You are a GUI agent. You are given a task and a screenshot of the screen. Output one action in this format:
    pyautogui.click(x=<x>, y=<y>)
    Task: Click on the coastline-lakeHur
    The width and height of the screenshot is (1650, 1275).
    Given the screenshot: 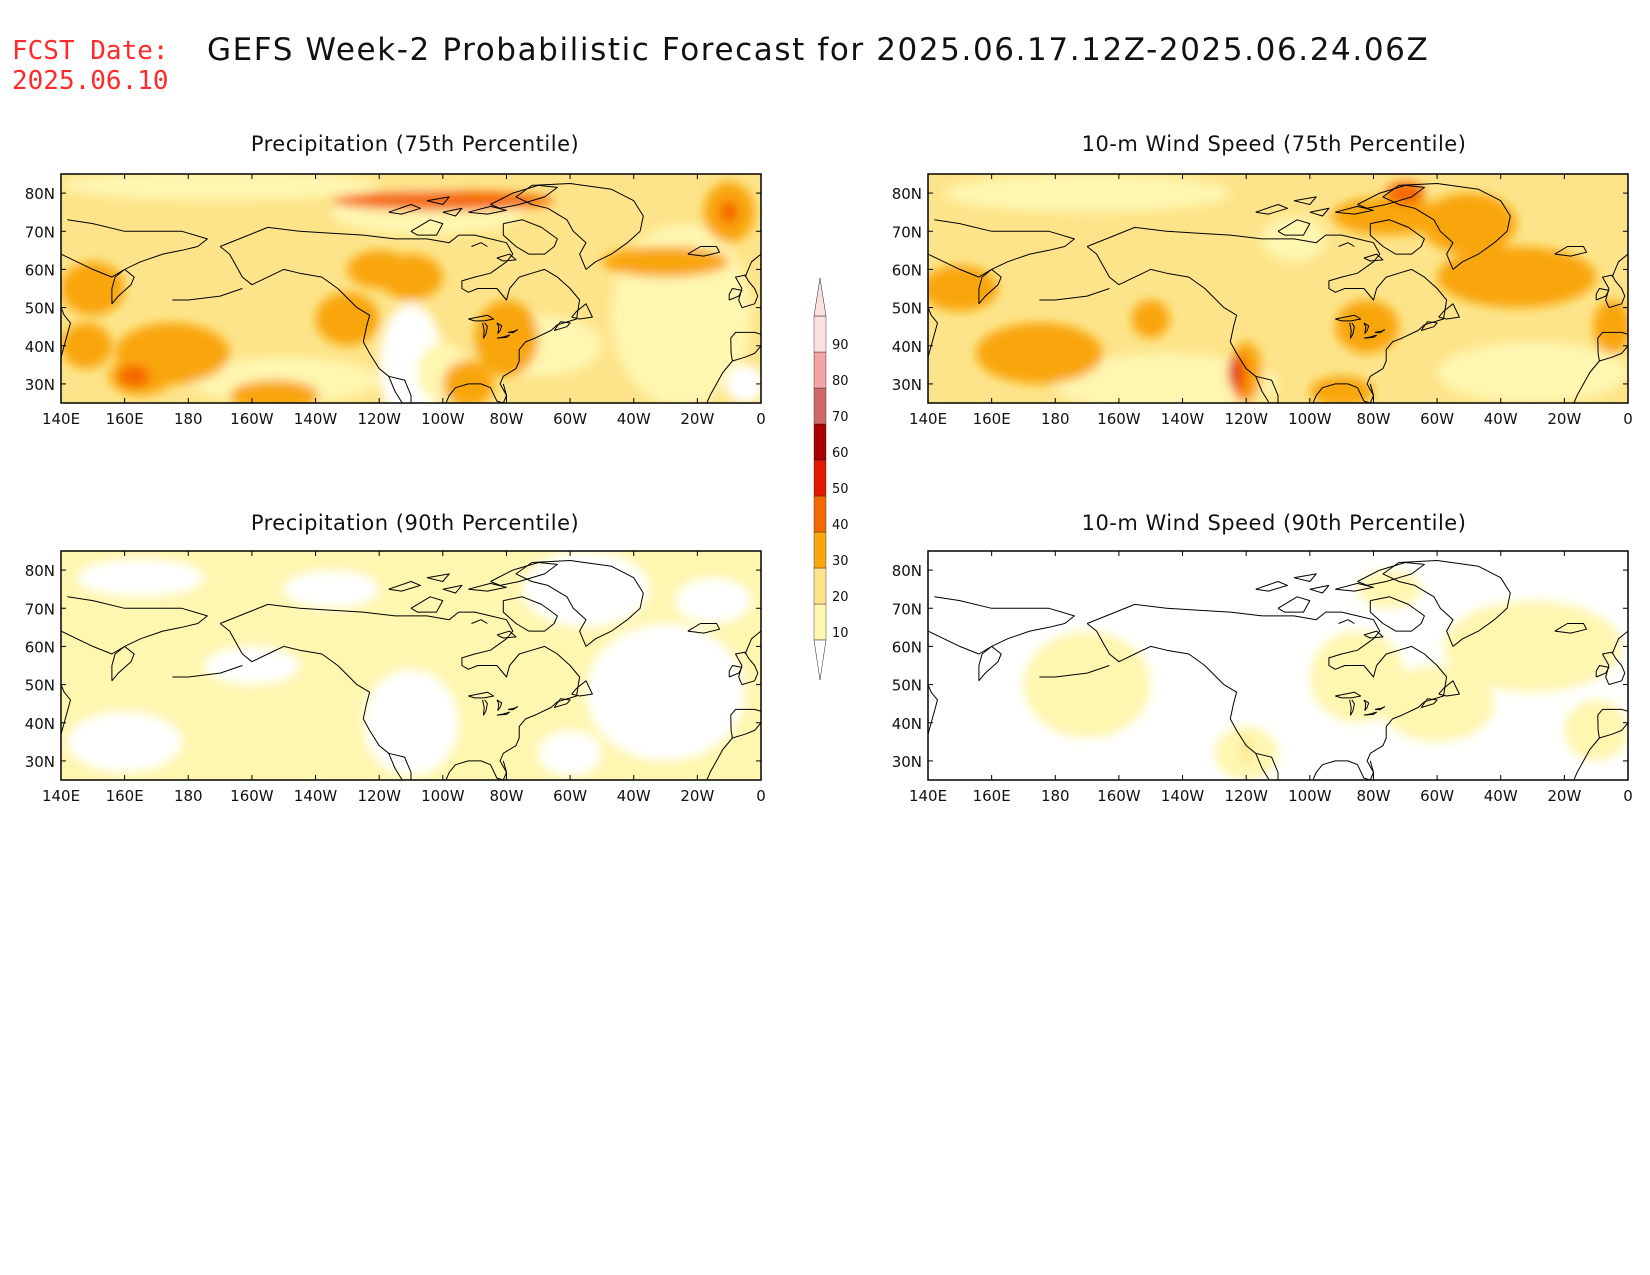 What is the action you would take?
    pyautogui.click(x=1366, y=328)
    